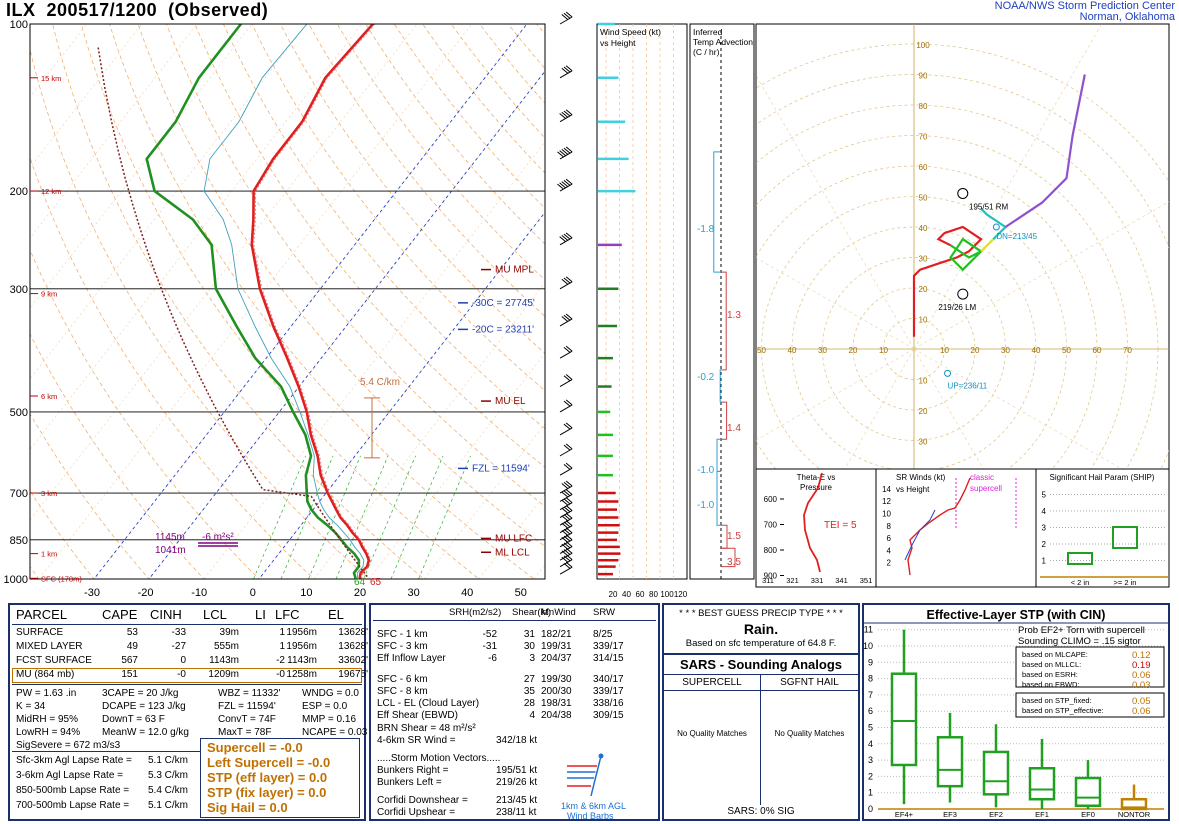  Describe the element at coordinates (380, 382) in the screenshot. I see `label-lapse-rate: 5.4 C/km` at that location.